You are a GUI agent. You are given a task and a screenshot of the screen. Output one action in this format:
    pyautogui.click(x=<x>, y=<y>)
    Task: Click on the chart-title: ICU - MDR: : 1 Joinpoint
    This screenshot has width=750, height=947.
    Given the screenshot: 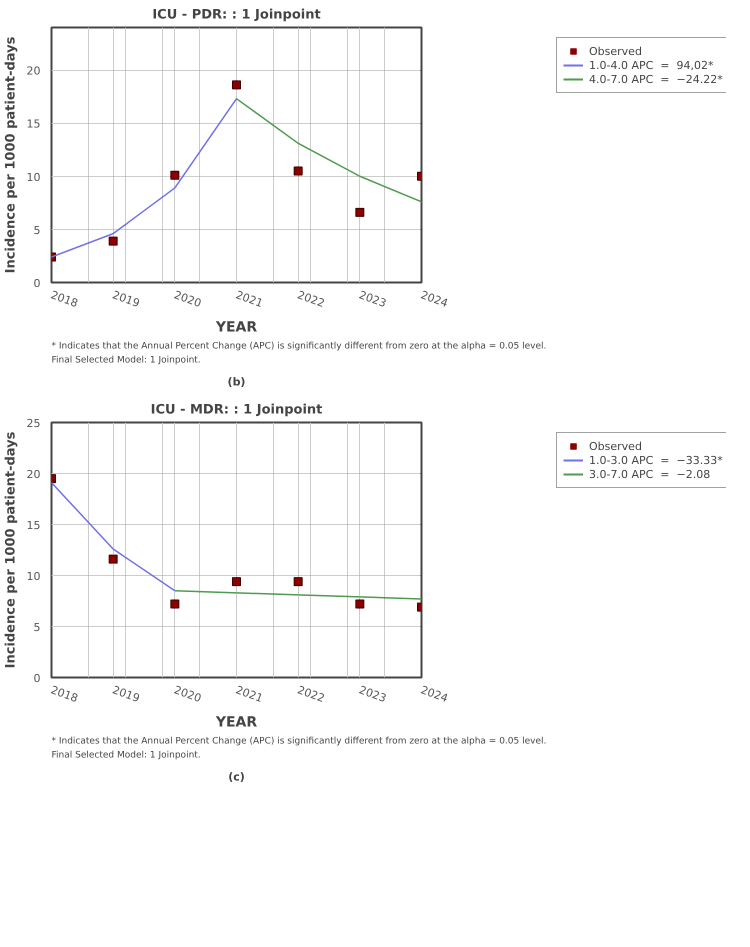 What is the action you would take?
    pyautogui.click(x=236, y=410)
    